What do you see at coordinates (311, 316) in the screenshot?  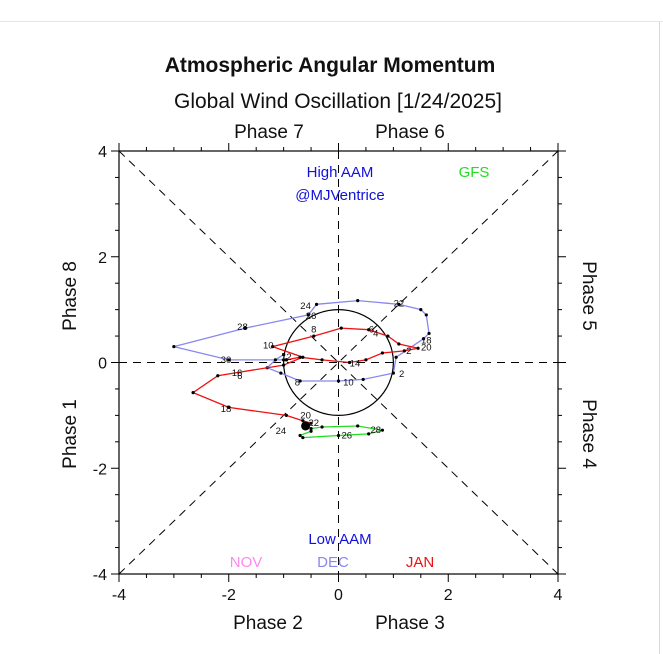 I see `day-label-dec: 26` at bounding box center [311, 316].